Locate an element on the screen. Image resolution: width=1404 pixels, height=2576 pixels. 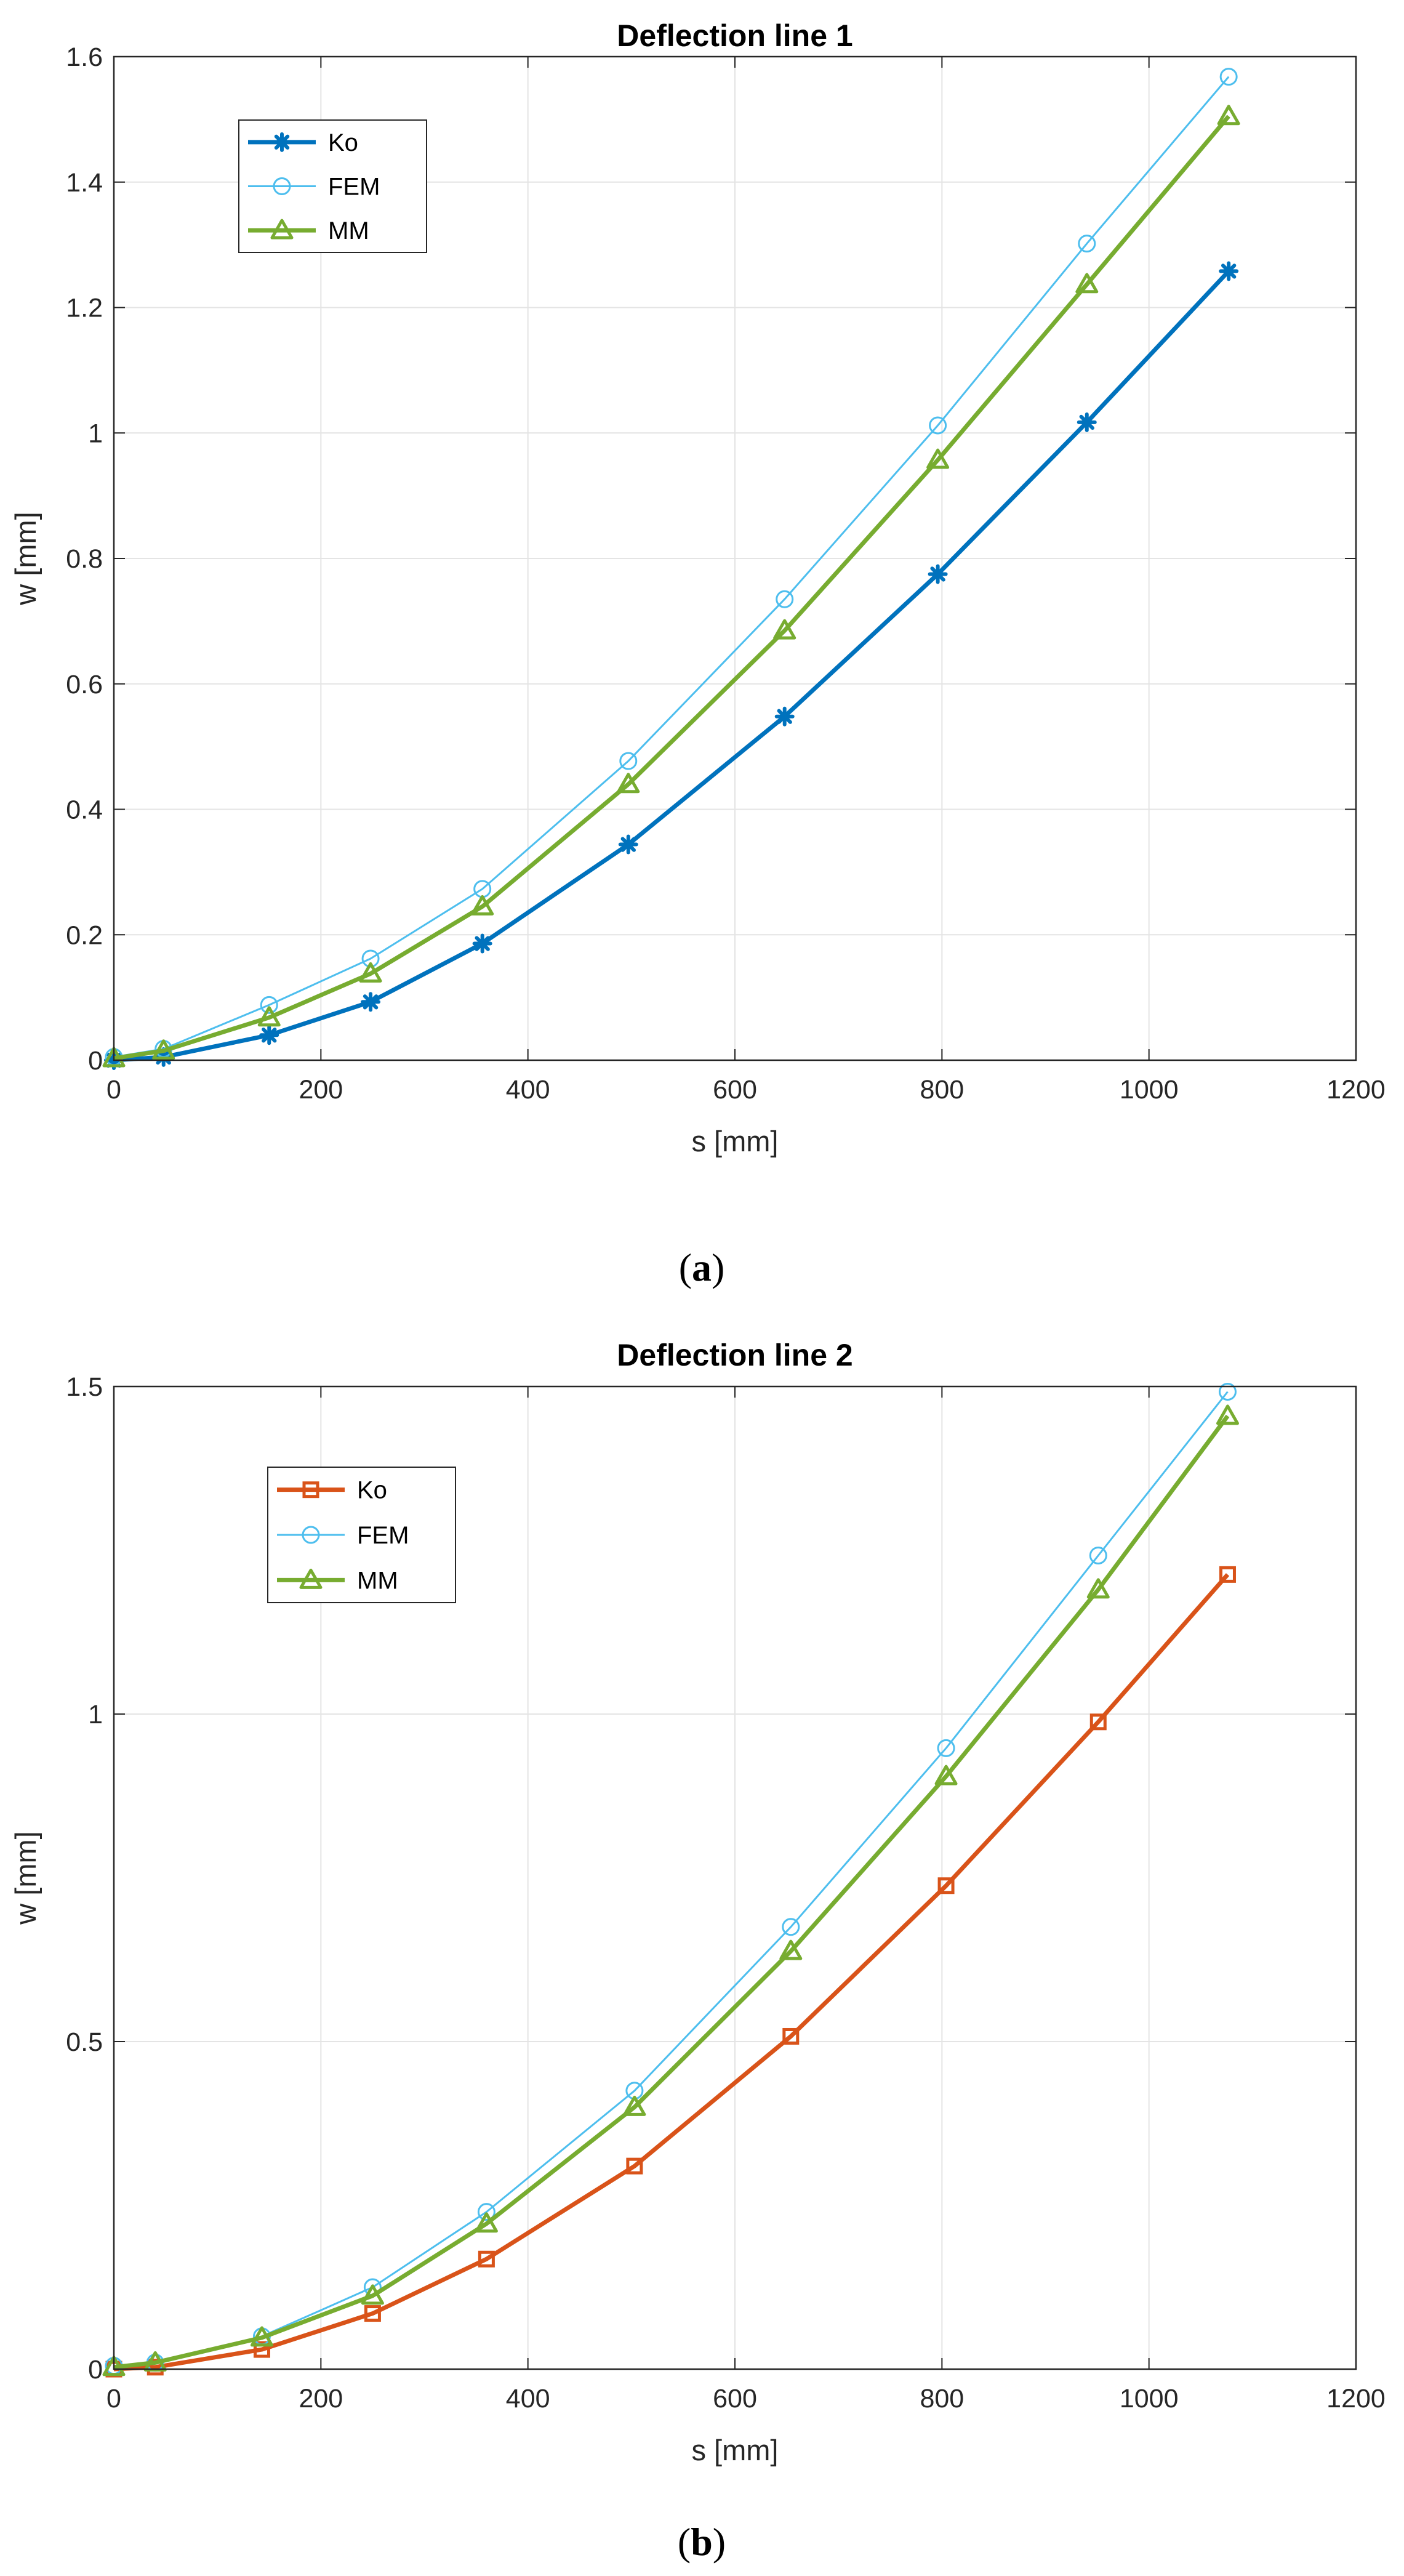
y-tick-label: 1.4 is located at coordinates (84, 183).